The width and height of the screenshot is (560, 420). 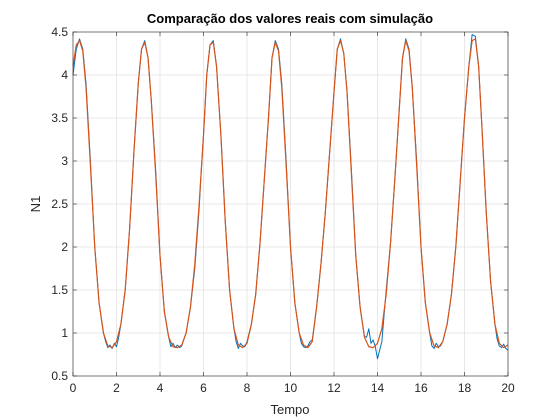 What do you see at coordinates (508, 388) in the screenshot?
I see `x-tick-label: 20` at bounding box center [508, 388].